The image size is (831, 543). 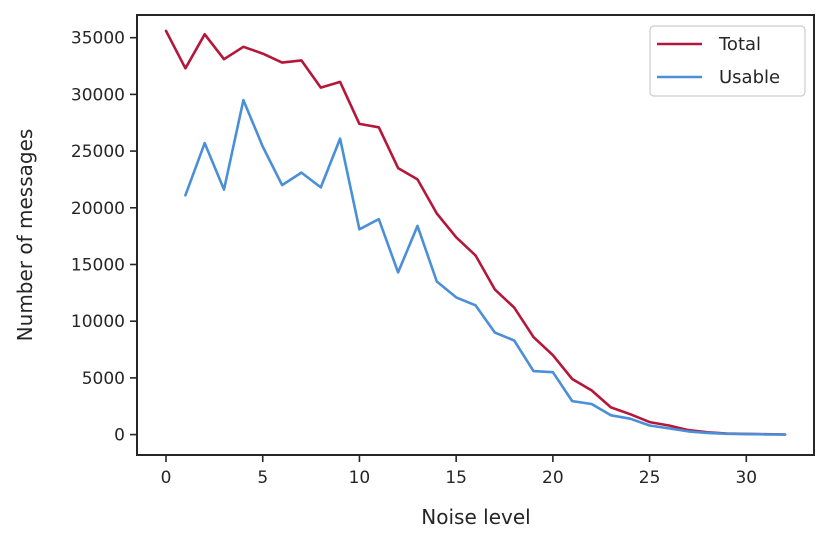 I want to click on y-tick-label: 0, so click(x=119, y=436).